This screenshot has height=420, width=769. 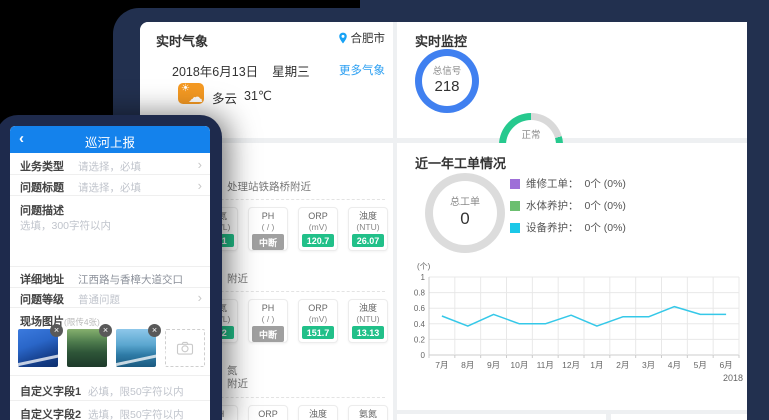 I want to click on station-name: 处理站铁路桥附近, so click(x=269, y=187).